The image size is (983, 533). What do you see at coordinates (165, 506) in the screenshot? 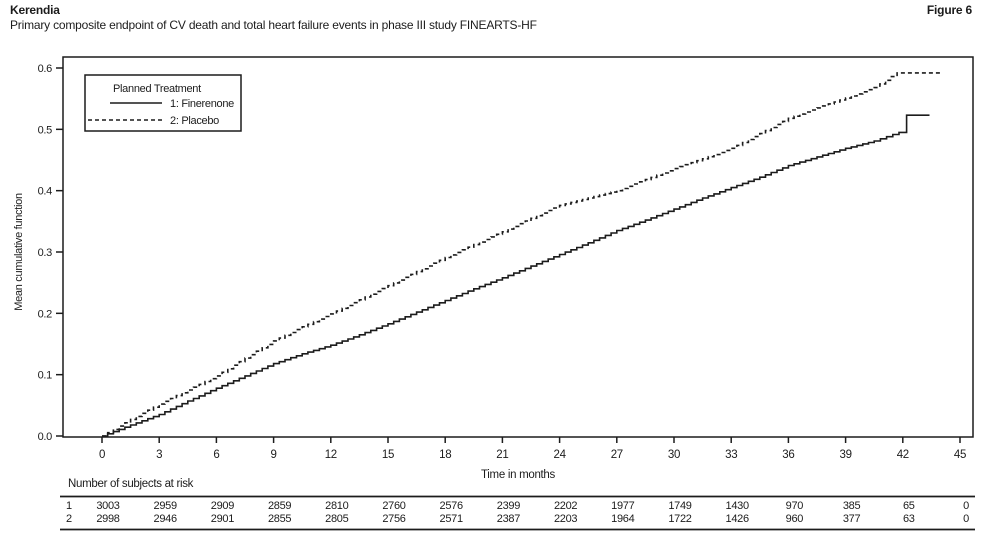
I see `risk-value: 2959` at bounding box center [165, 506].